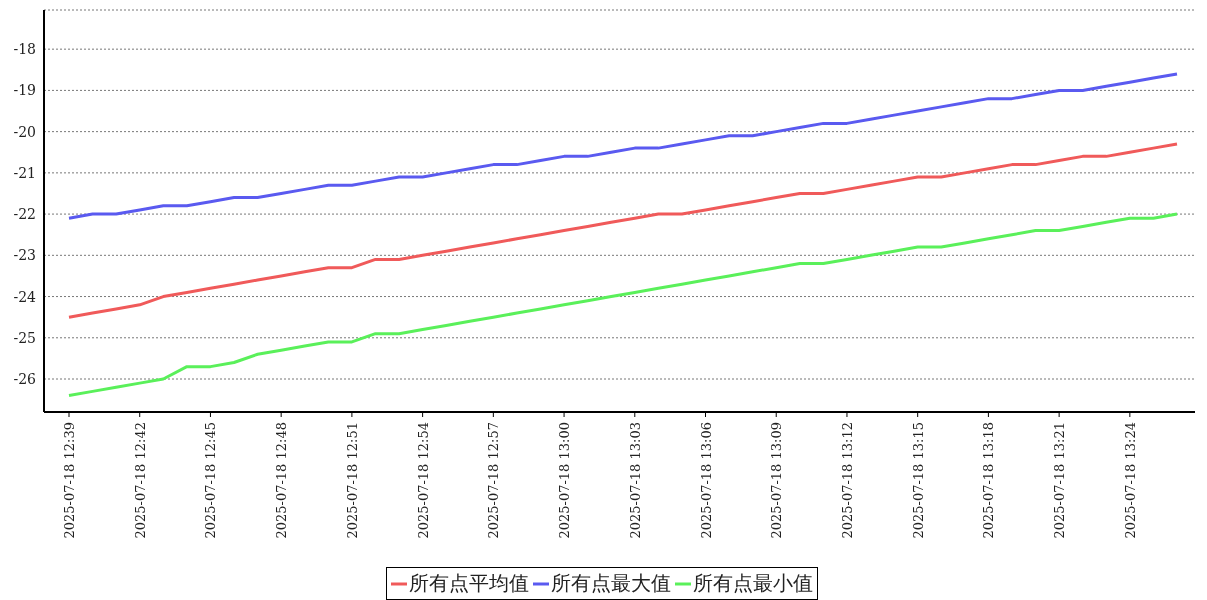  I want to click on y-tick-label: -21, so click(24, 172).